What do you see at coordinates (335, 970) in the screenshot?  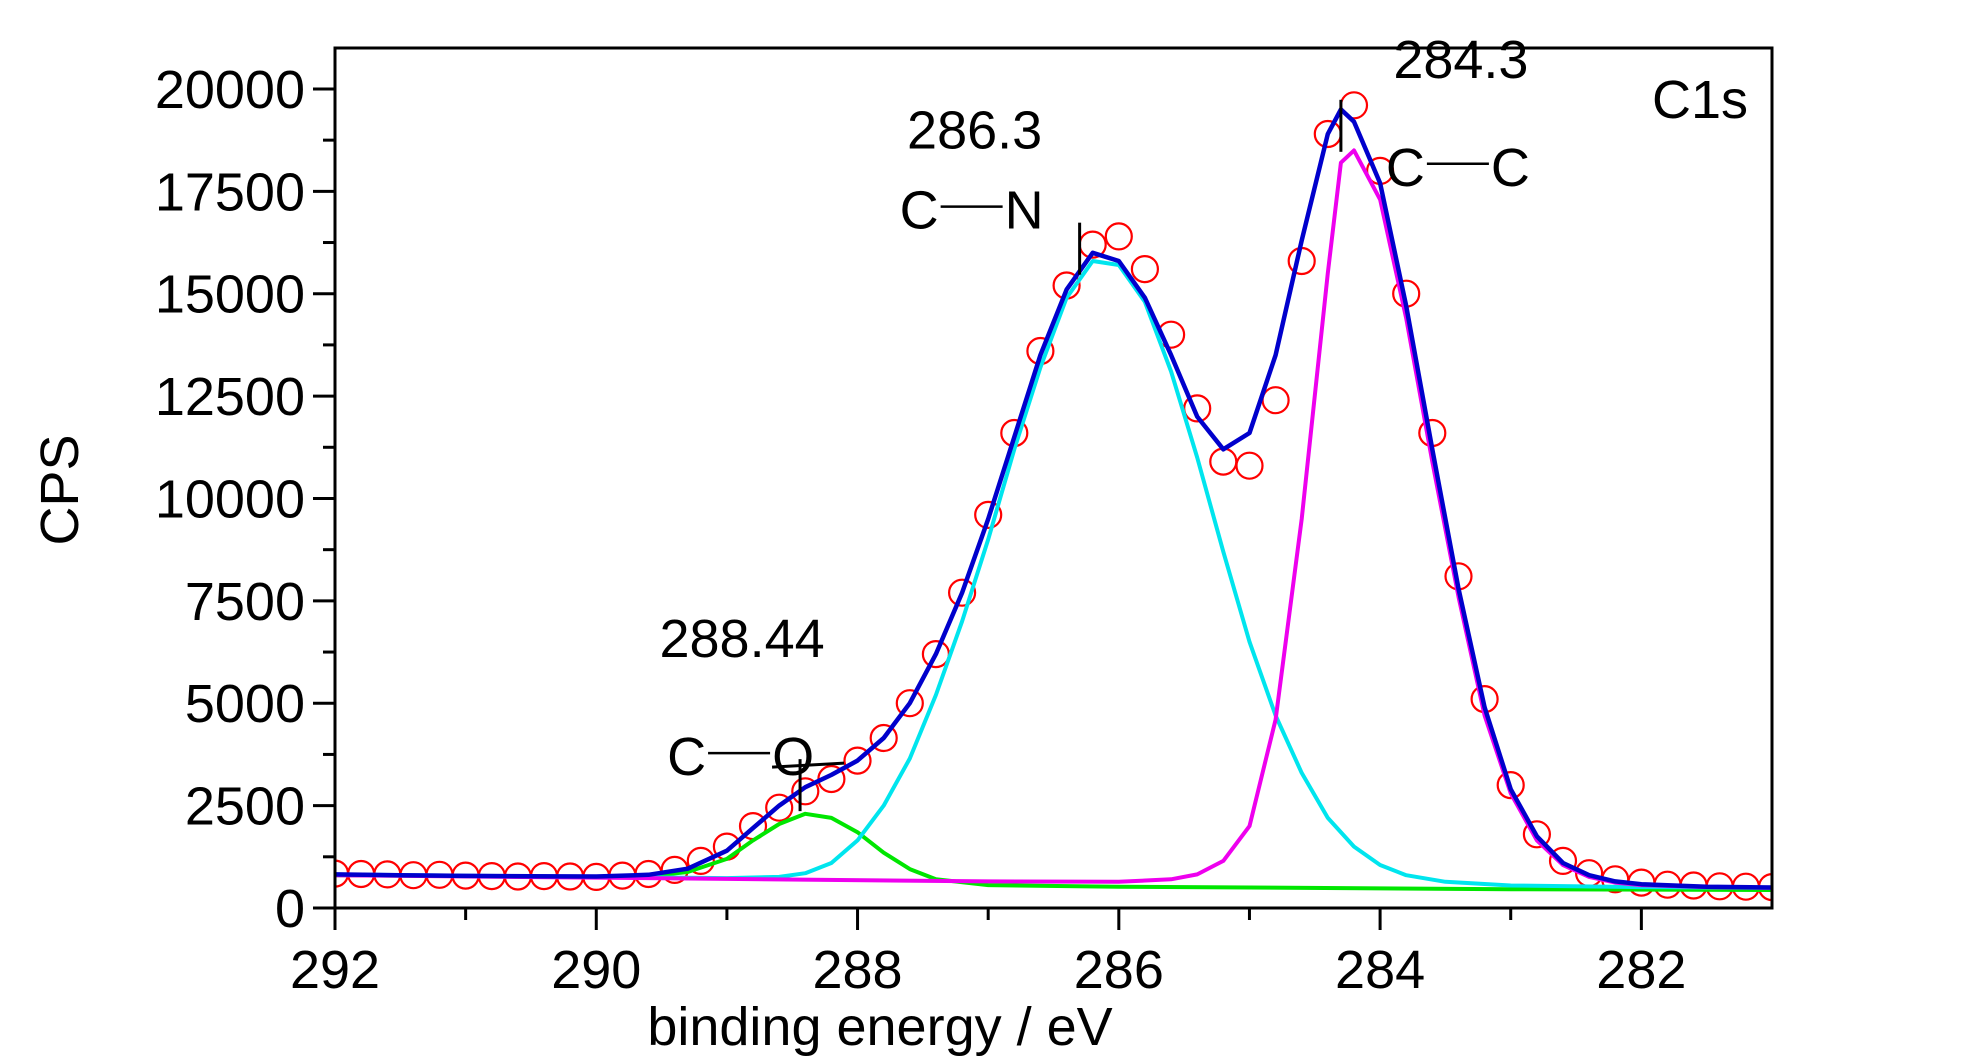 I see `x-tick-label: 292` at bounding box center [335, 970].